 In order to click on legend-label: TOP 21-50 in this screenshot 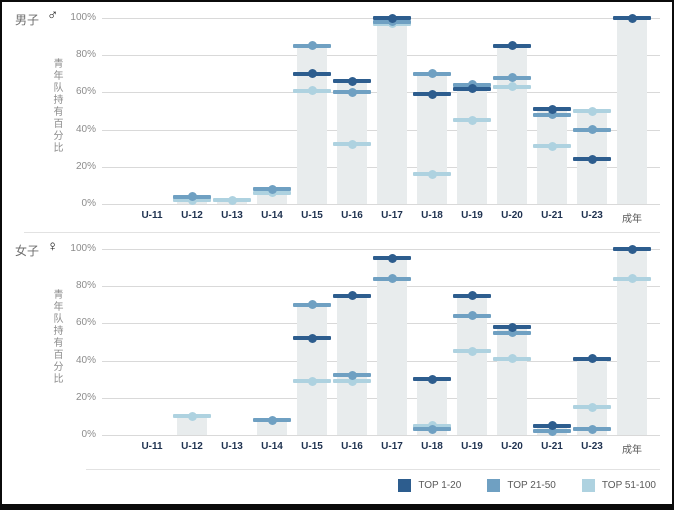, I will do `click(531, 485)`.